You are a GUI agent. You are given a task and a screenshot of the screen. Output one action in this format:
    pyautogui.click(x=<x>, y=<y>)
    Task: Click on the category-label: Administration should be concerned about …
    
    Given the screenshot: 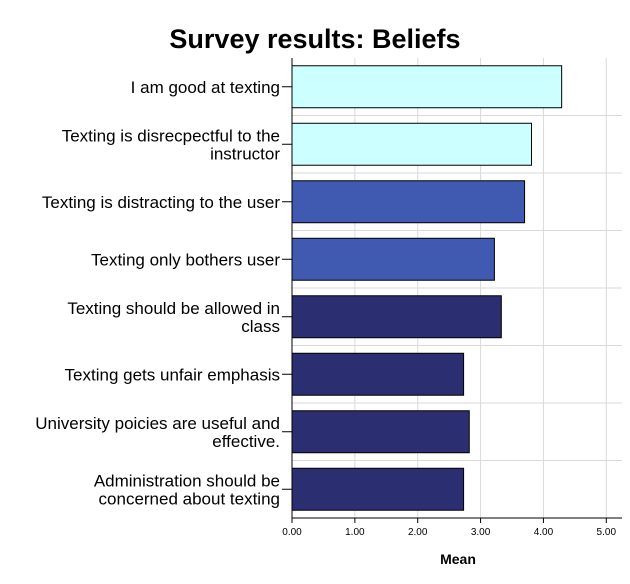 What is the action you would take?
    pyautogui.click(x=187, y=489)
    